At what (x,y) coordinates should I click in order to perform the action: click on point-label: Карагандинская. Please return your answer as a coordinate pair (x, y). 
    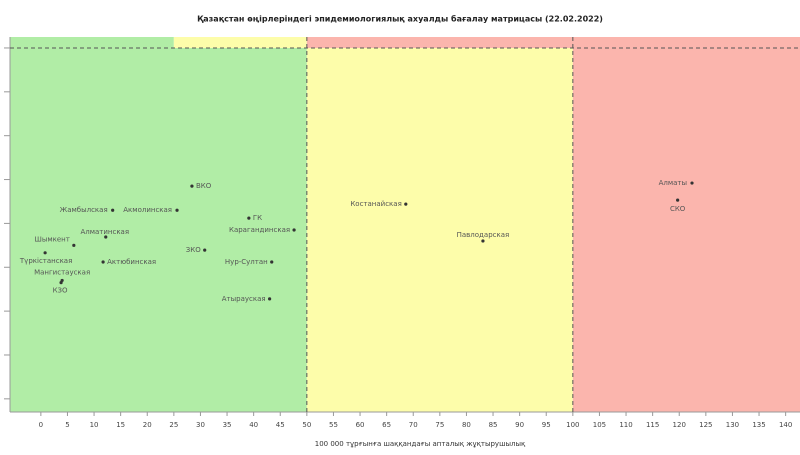
    Looking at the image, I should click on (259, 230).